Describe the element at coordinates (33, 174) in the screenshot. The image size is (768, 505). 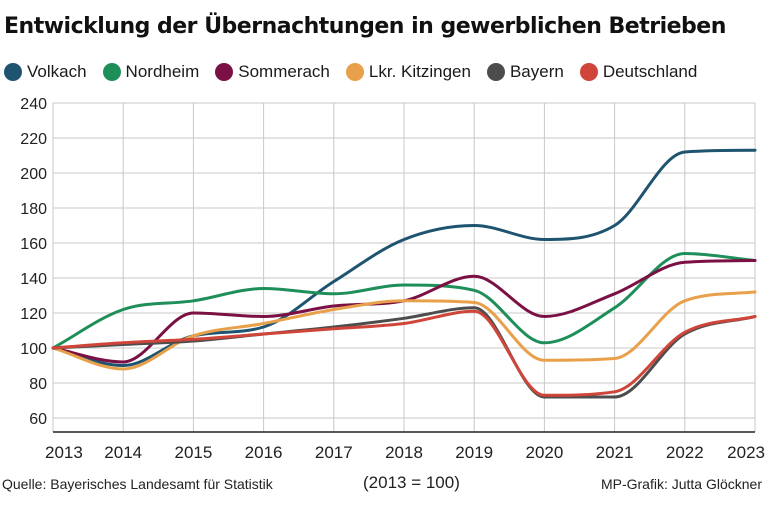
I see `y-tick-label: 200` at that location.